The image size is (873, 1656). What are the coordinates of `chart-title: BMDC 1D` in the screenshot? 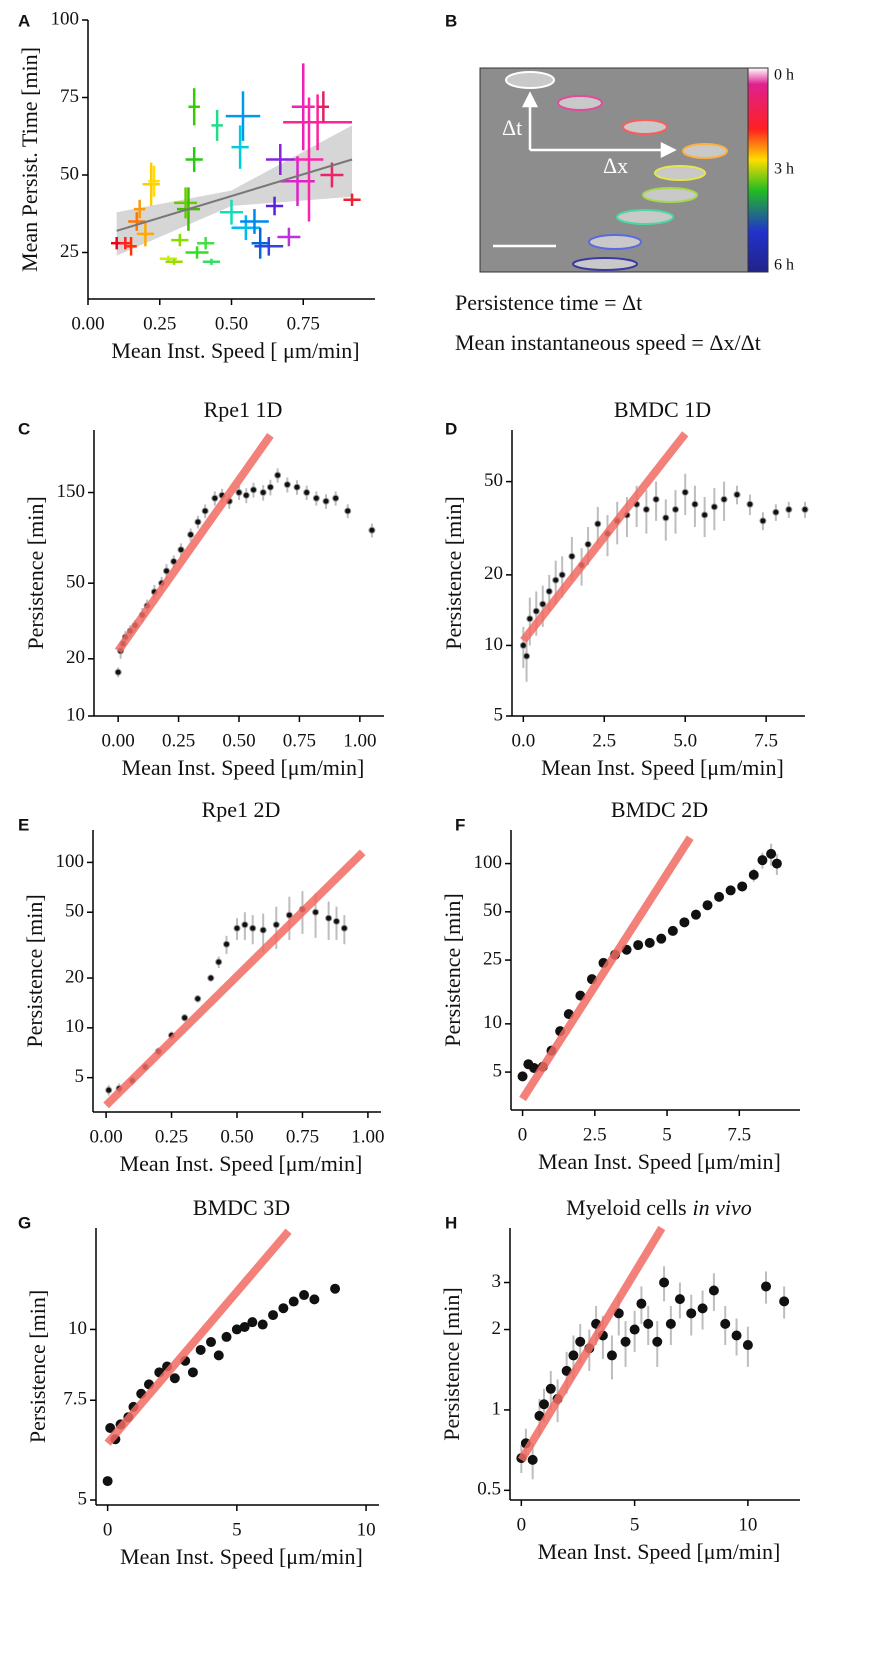 It's located at (662, 409).